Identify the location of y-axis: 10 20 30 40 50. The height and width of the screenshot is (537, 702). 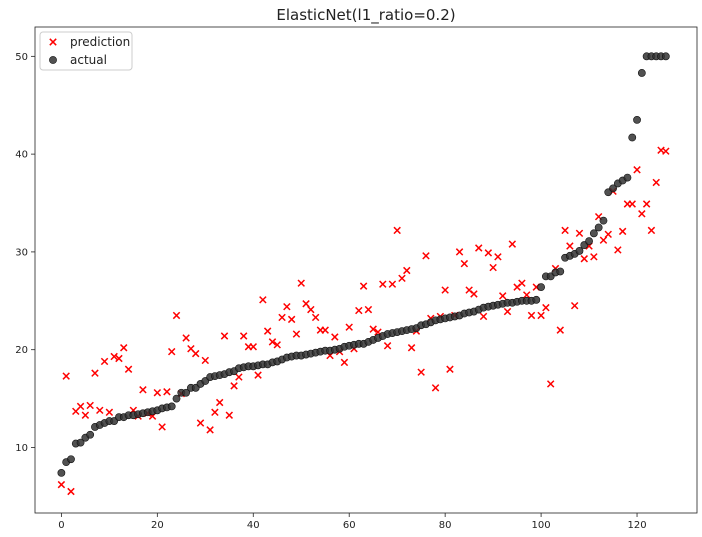
(25, 253).